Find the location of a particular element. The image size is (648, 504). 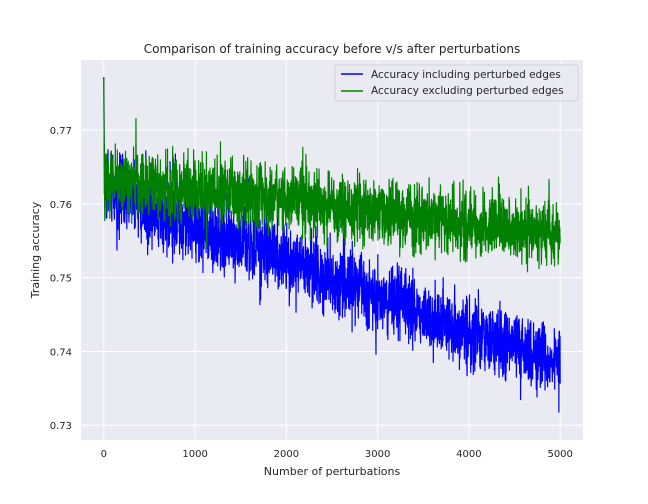

y-tick-label: 0.77 is located at coordinates (61, 131).